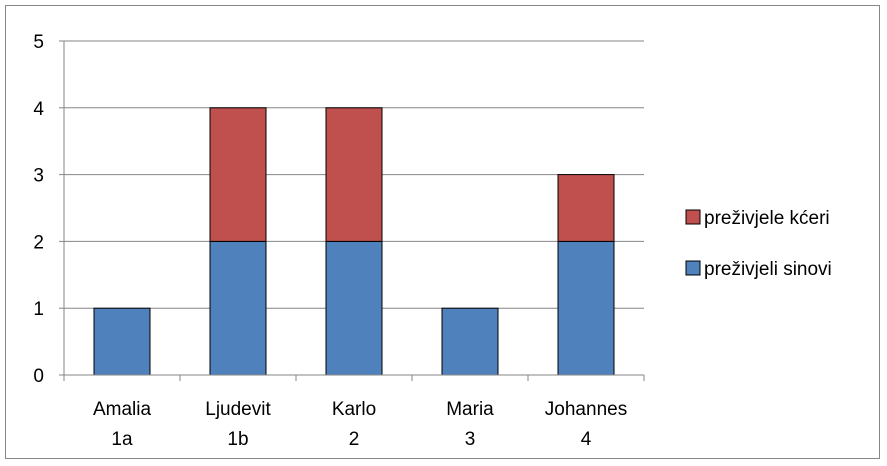  What do you see at coordinates (354, 439) in the screenshot?
I see `x-tick-label: 2` at bounding box center [354, 439].